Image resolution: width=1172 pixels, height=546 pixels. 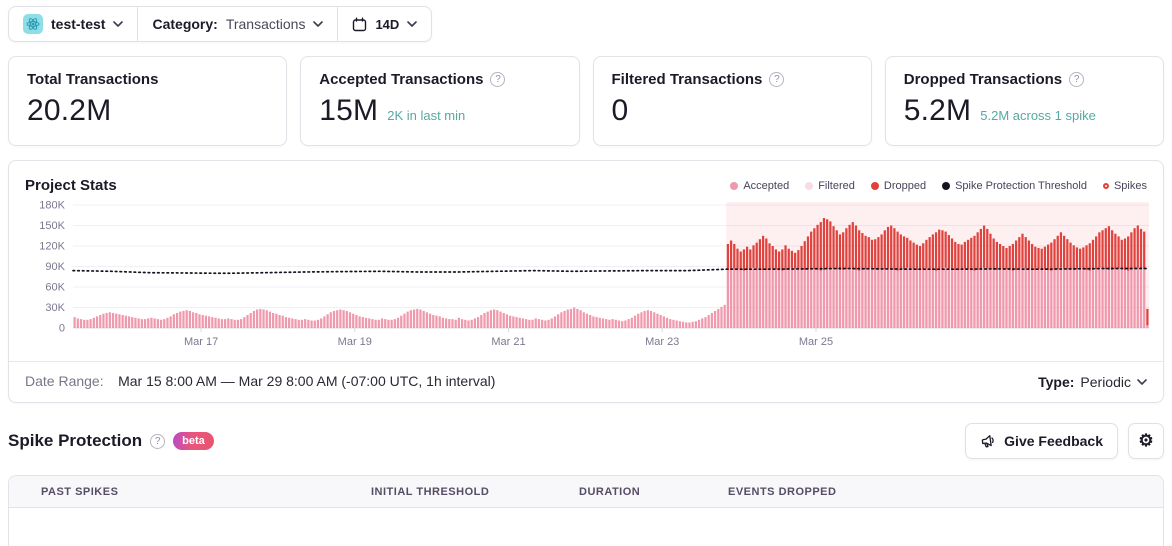 What do you see at coordinates (586, 527) in the screenshot?
I see `table-row` at bounding box center [586, 527].